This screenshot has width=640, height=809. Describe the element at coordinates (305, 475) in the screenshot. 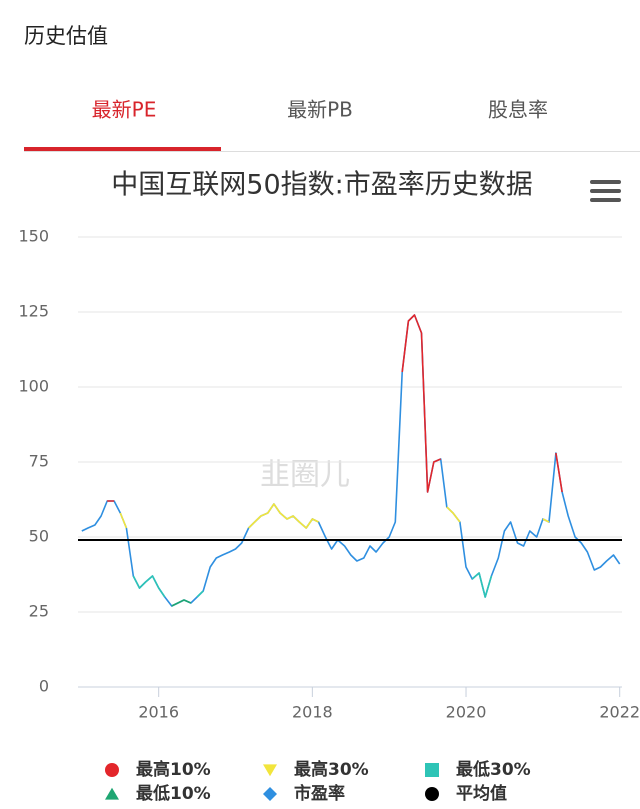

I see `watermark: 韭圈儿` at that location.